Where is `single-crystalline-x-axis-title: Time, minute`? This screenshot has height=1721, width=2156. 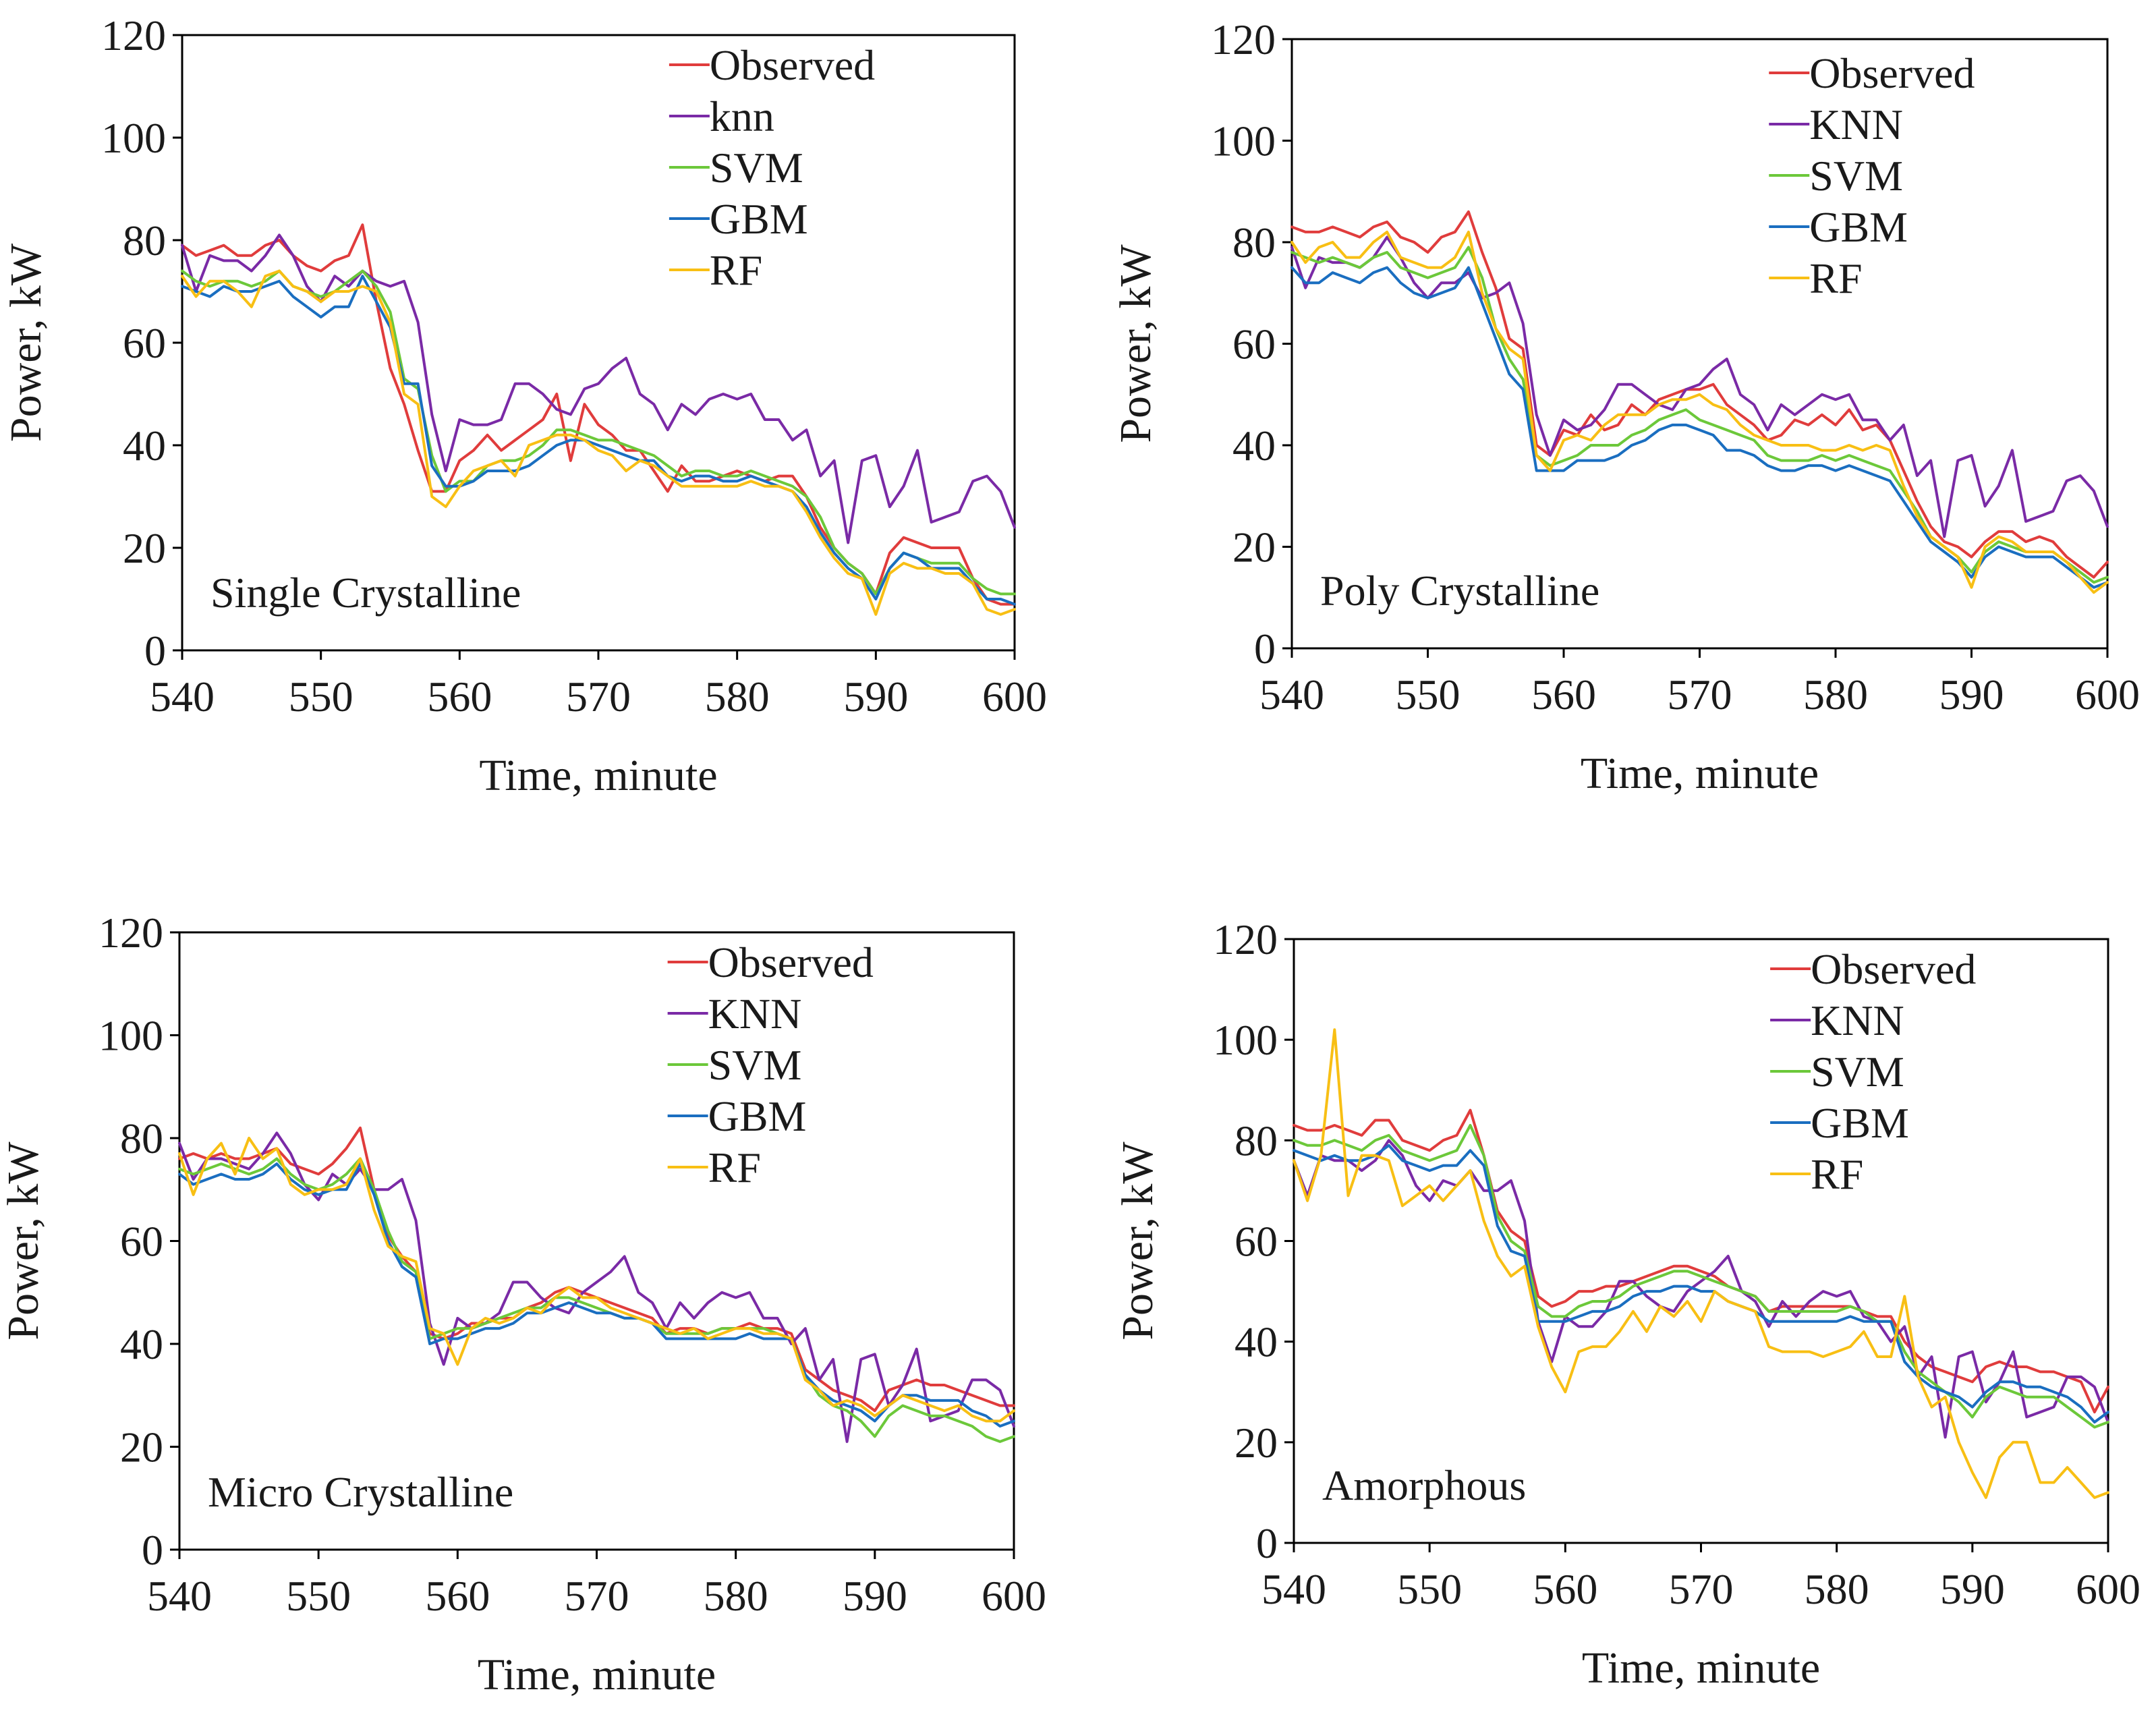 single-crystalline-x-axis-title: Time, minute is located at coordinates (598, 775).